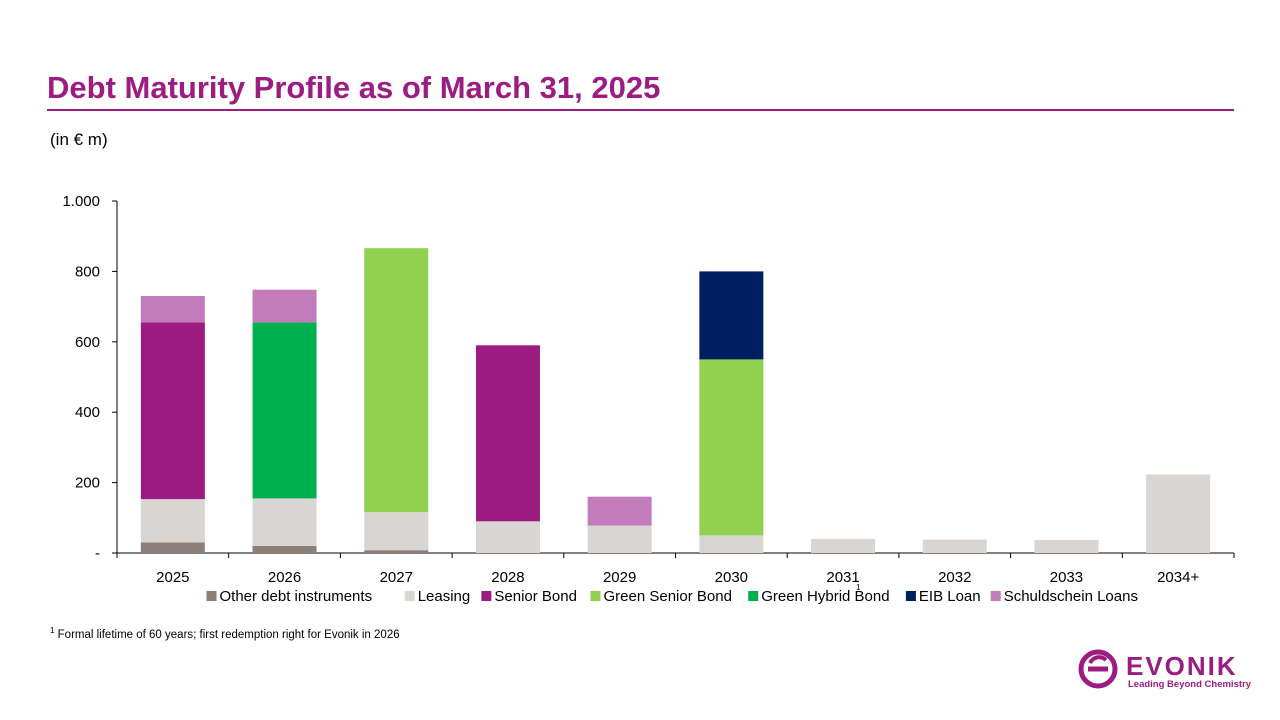 This screenshot has width=1280, height=720. Describe the element at coordinates (731, 577) in the screenshot. I see `x-tick-label: 2030` at that location.